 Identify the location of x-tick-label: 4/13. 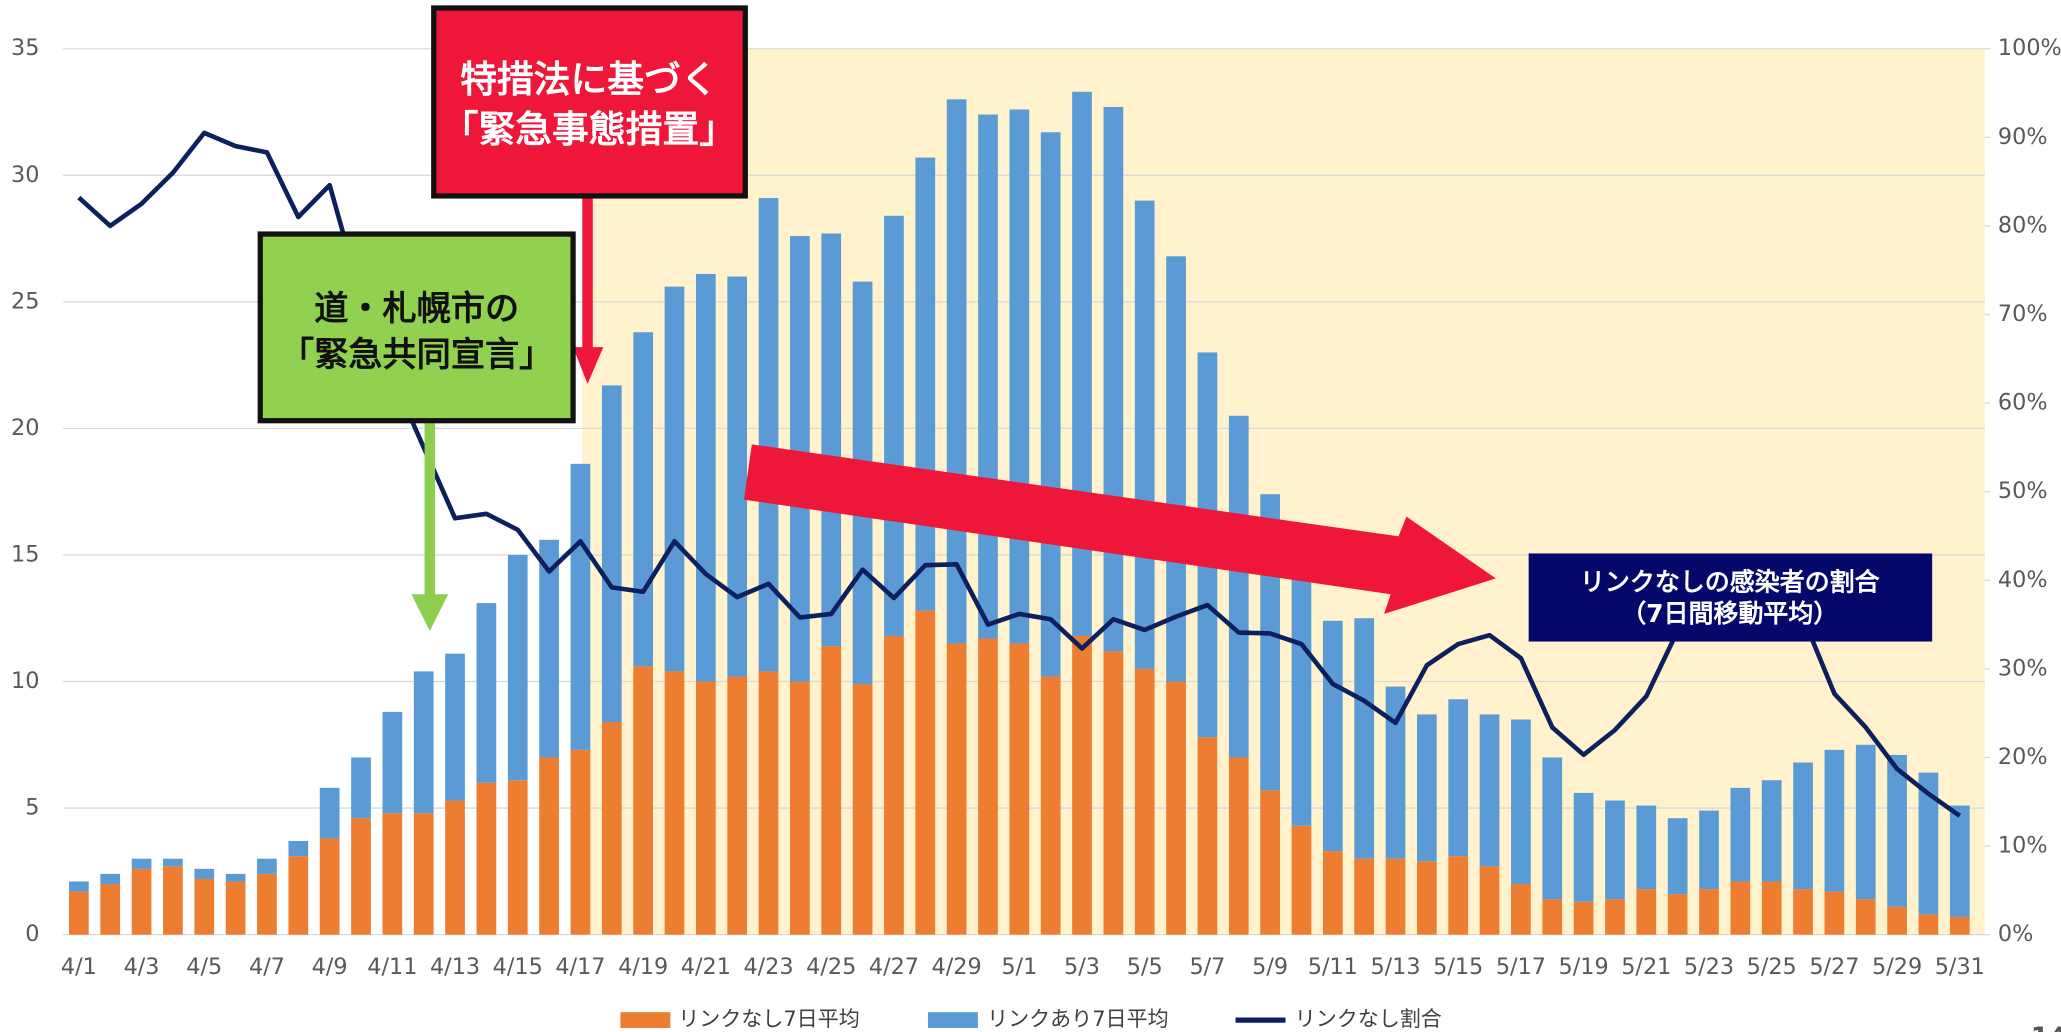
(455, 967).